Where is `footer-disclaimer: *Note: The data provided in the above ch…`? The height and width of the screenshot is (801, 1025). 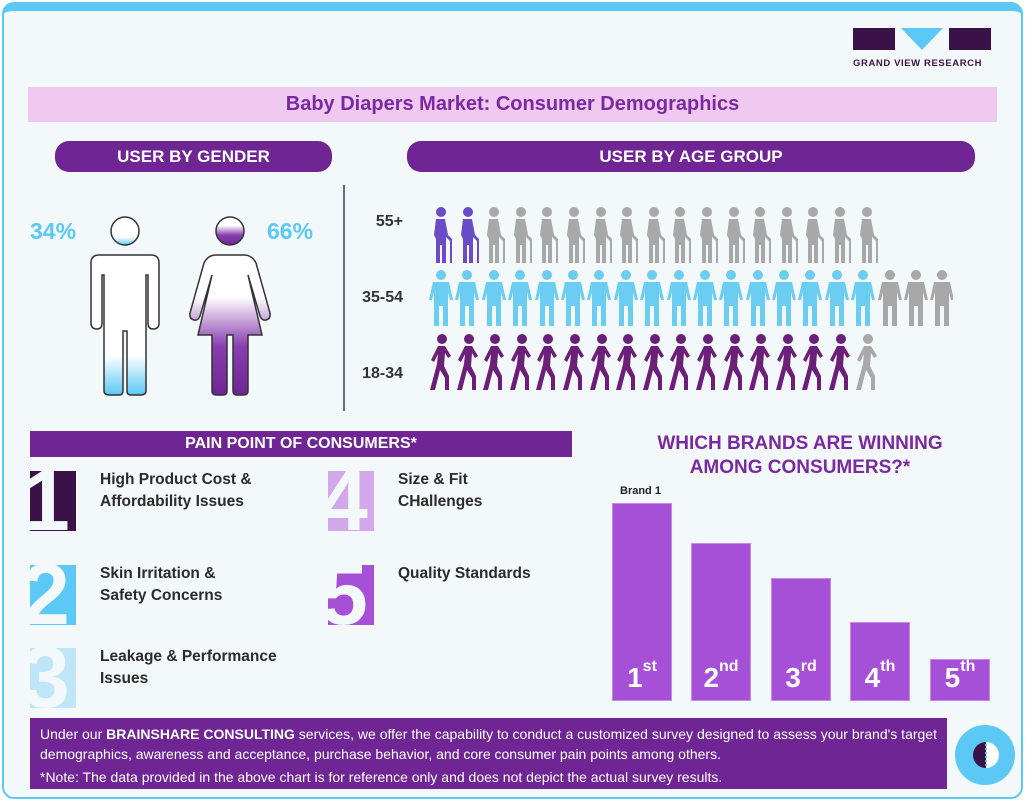
footer-disclaimer: *Note: The data provided in the above ch… is located at coordinates (381, 777).